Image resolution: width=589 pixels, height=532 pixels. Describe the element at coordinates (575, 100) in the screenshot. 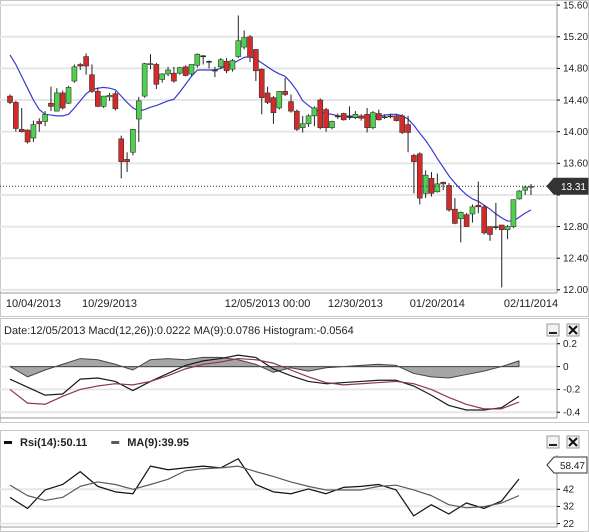

I see `y-tick-label: 14.40` at that location.